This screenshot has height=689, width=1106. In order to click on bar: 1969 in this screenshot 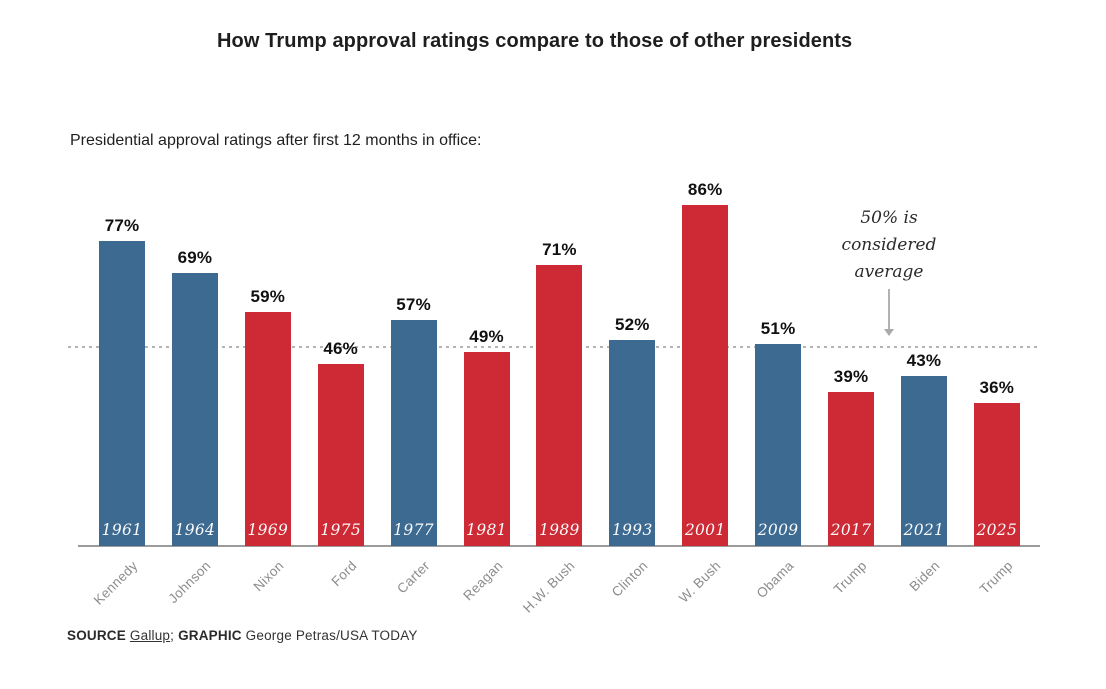, I will do `click(267, 429)`.